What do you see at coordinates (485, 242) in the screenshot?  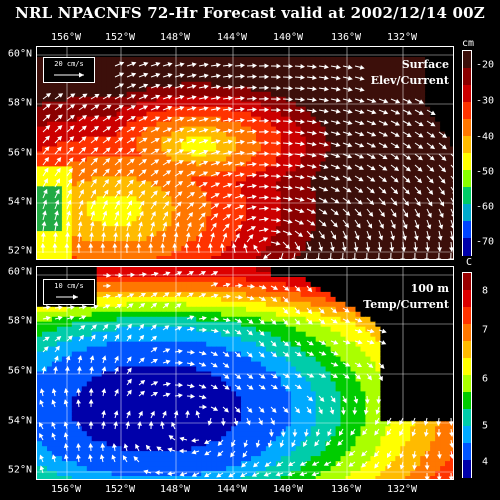 I see `colorbar-tick-label: -70` at bounding box center [485, 242].